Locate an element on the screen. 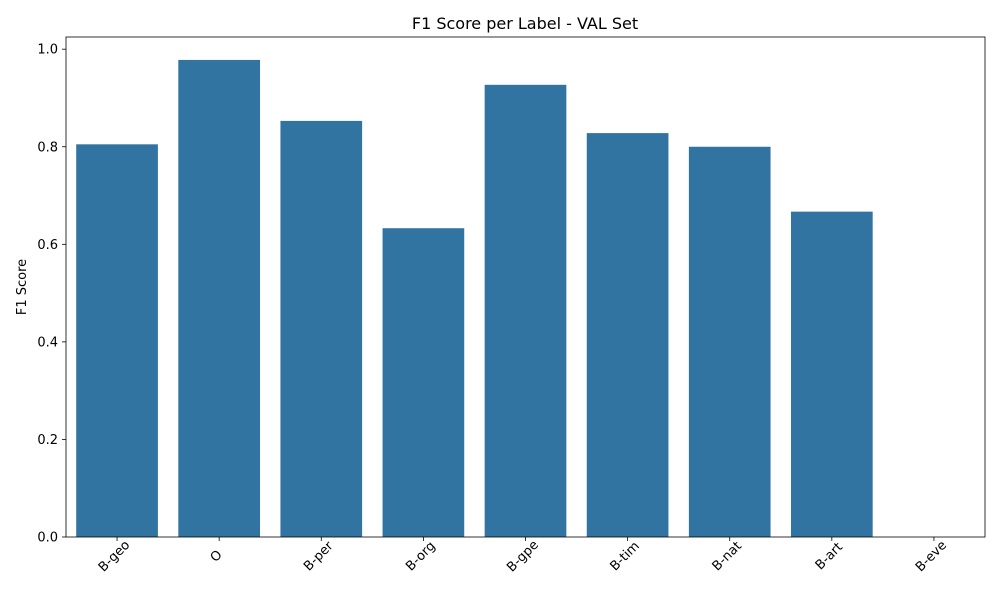 The width and height of the screenshot is (1000, 600). x-tick-label: O is located at coordinates (217, 557).